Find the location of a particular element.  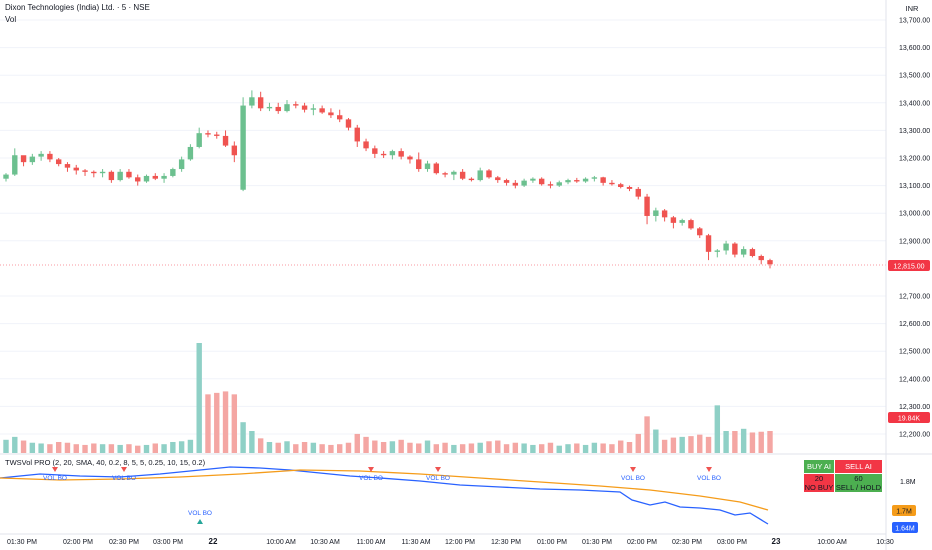

sell-ai-status: SELL / HOLD is located at coordinates (858, 487).